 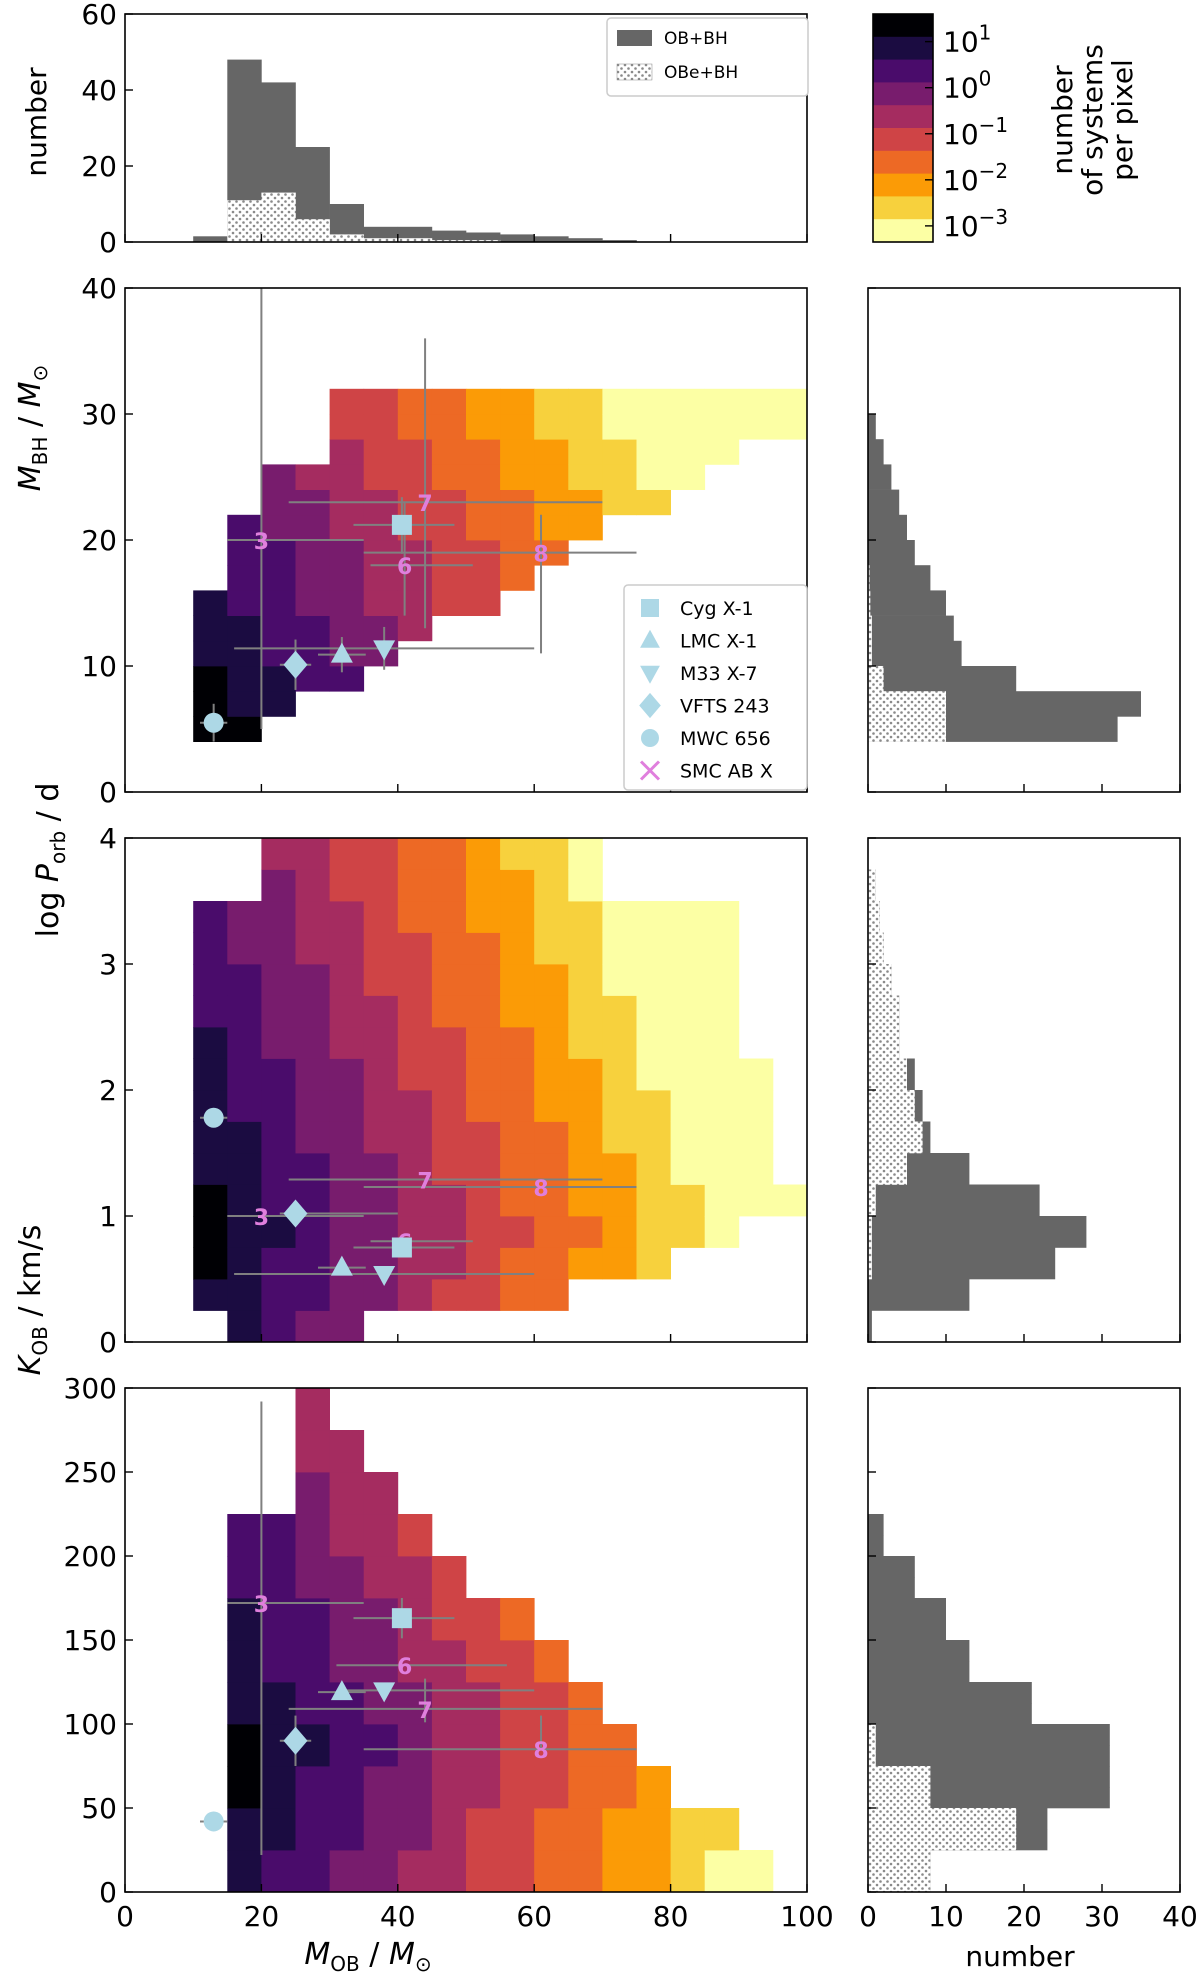 What do you see at coordinates (719, 674) in the screenshot?
I see `obs-legend-label: M33 X-7` at bounding box center [719, 674].